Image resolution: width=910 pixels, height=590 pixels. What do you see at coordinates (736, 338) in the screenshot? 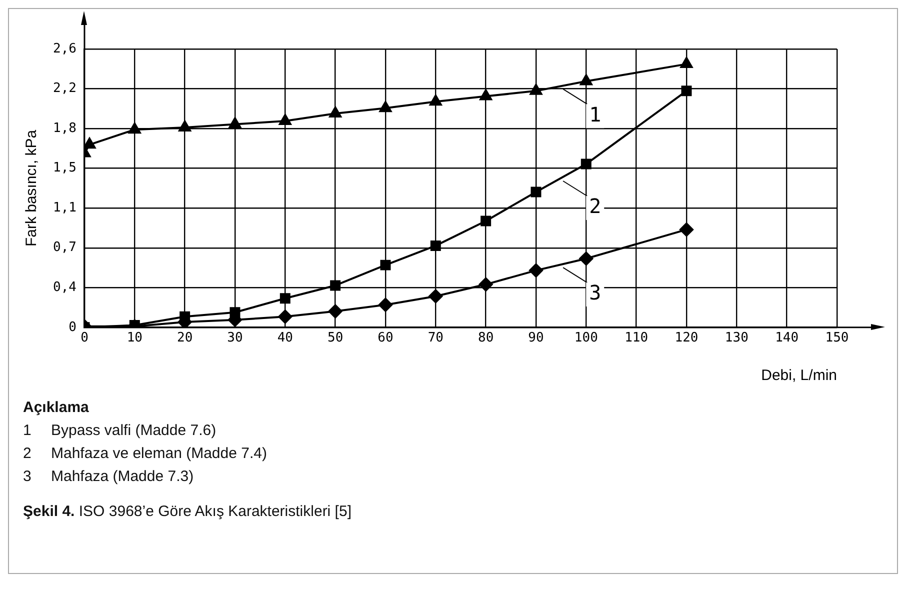
I see `x-tick-label: 130` at bounding box center [736, 338].